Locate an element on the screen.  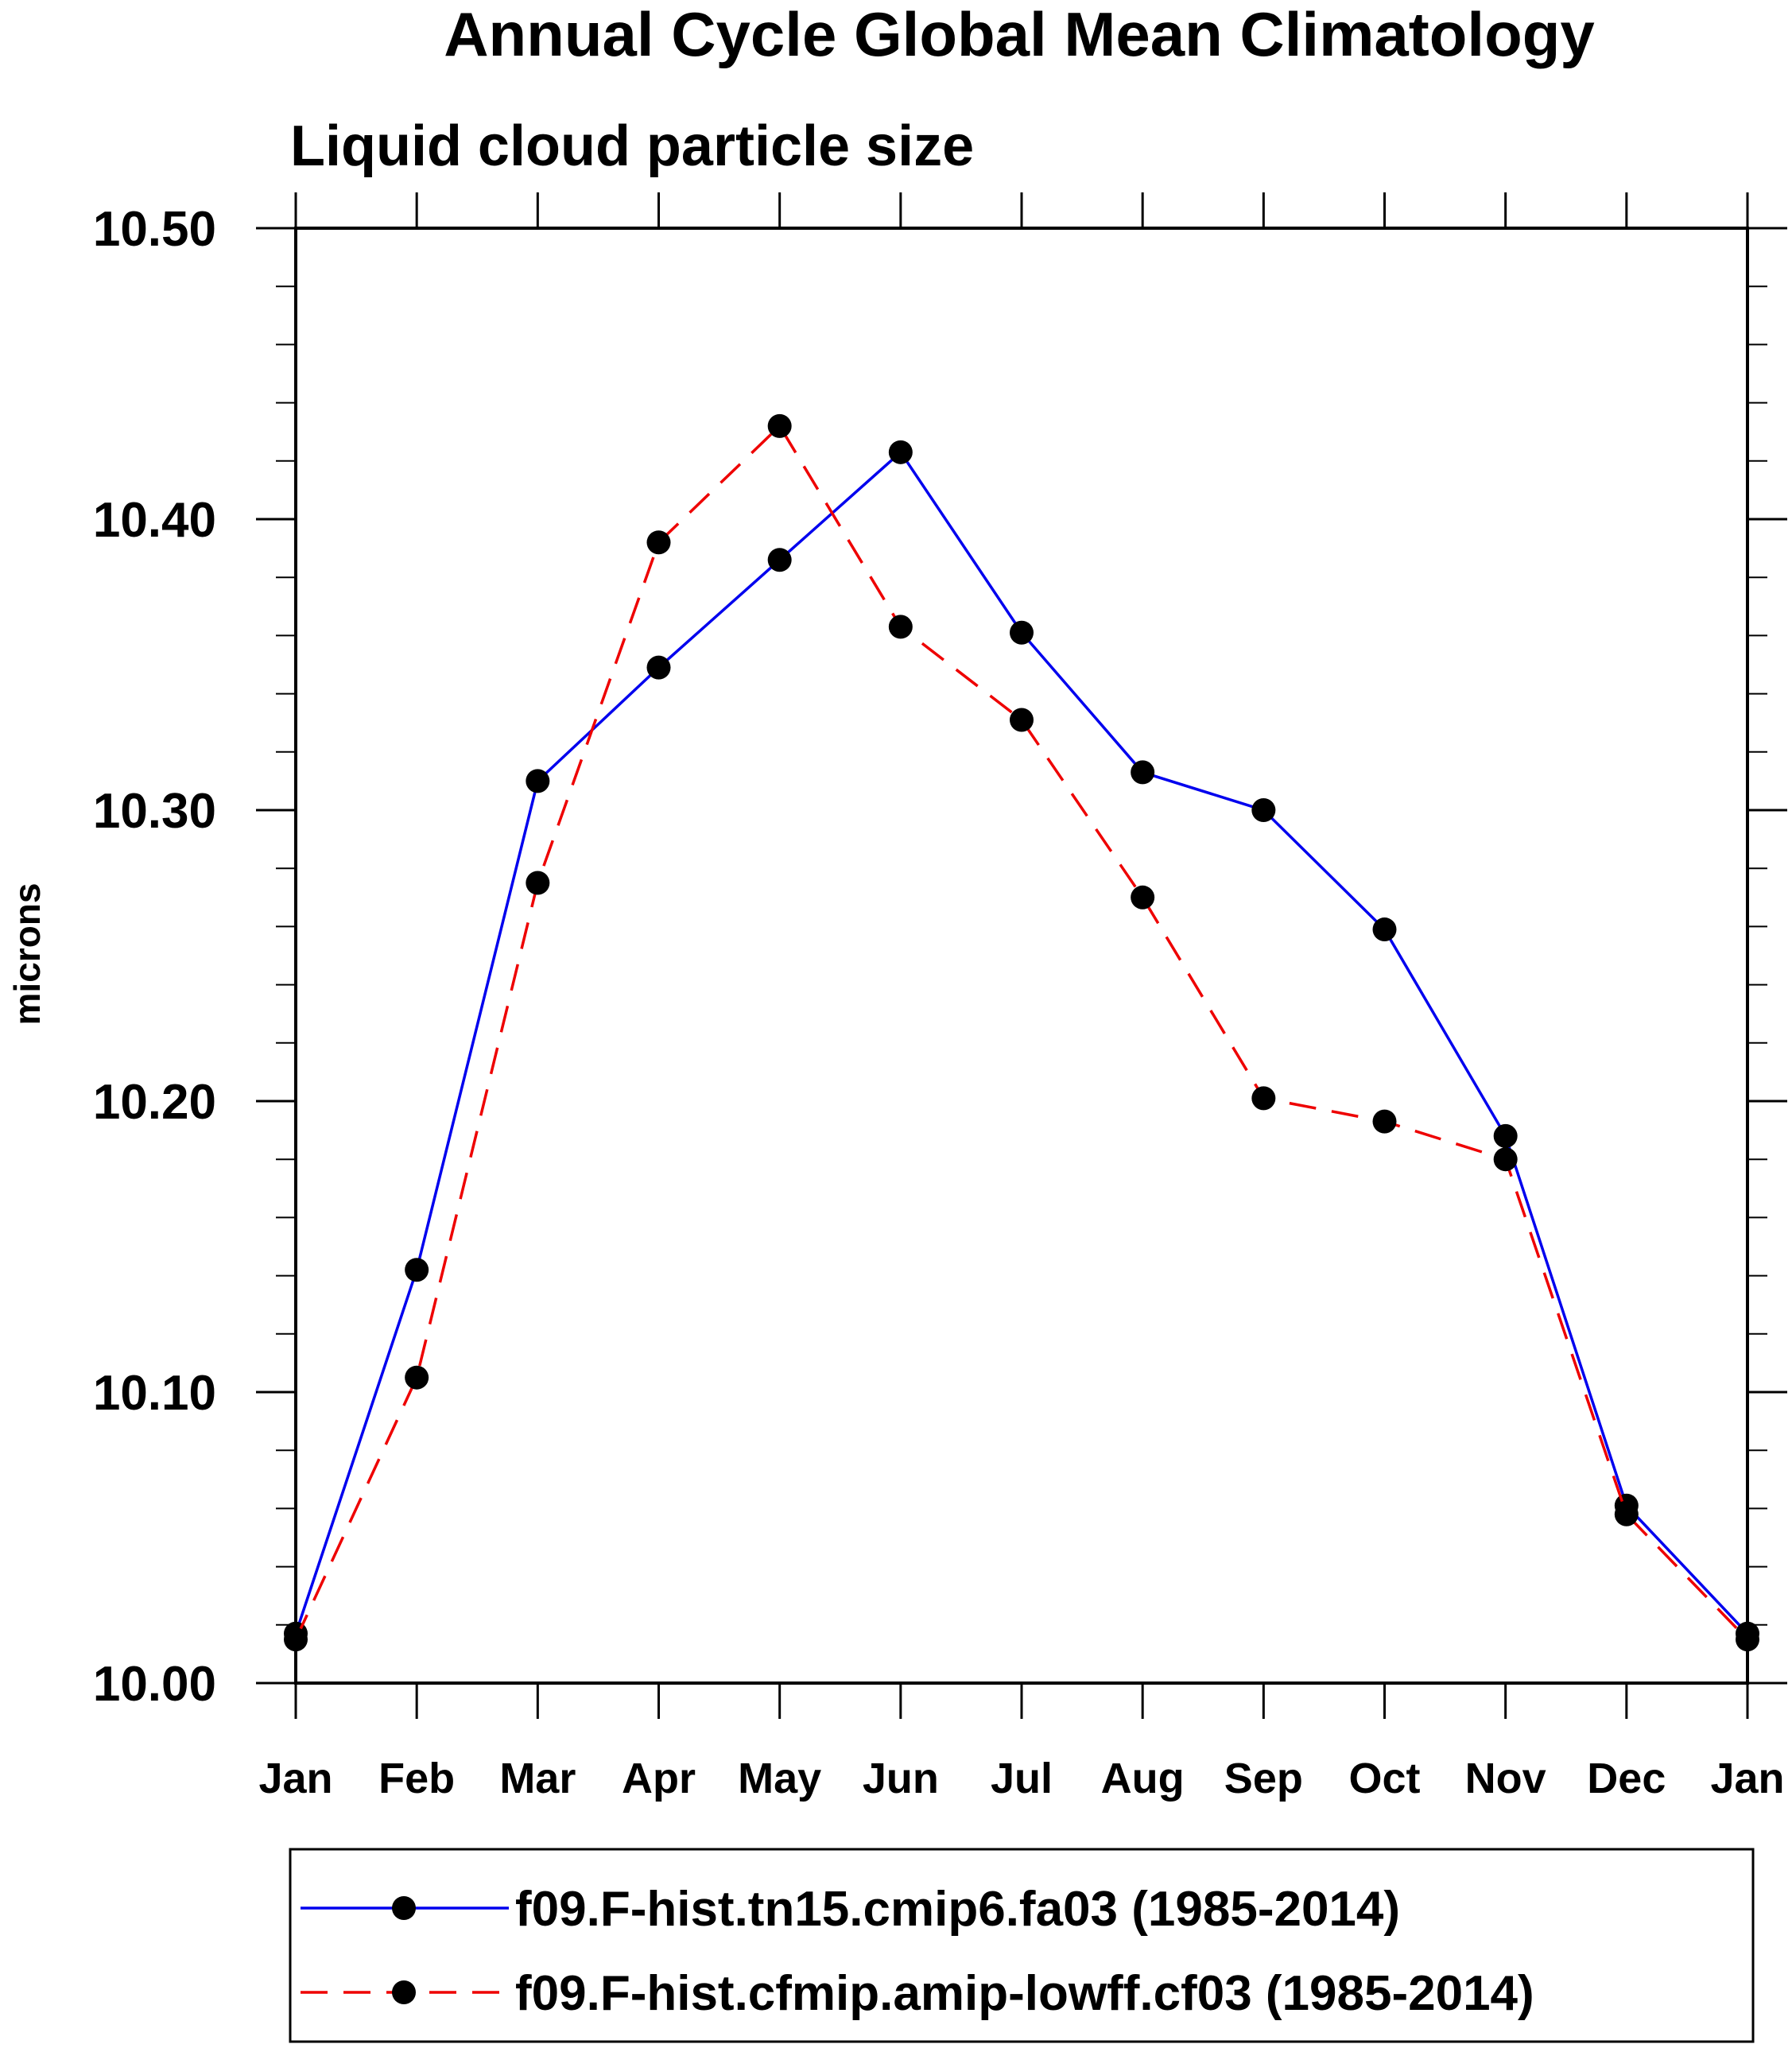
x-tick-label: Jun is located at coordinates (901, 1778).